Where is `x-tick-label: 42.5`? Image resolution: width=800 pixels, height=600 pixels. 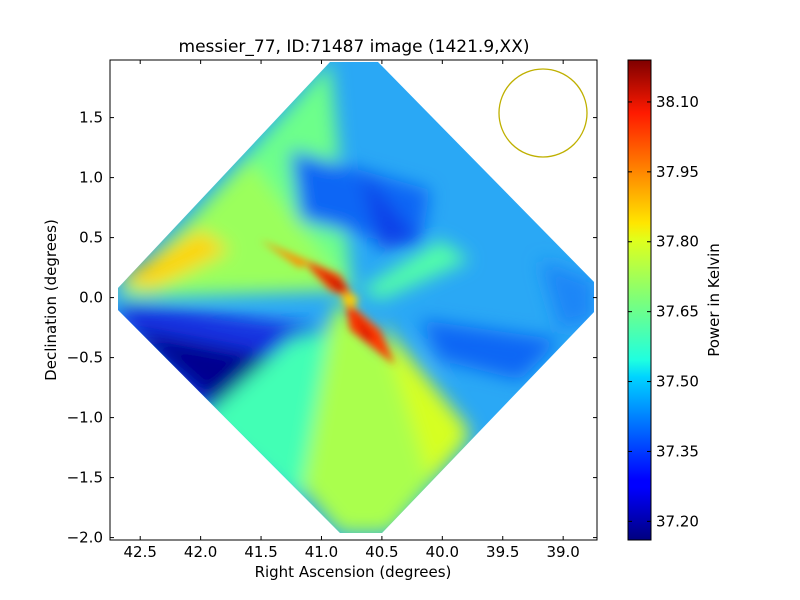
x-tick-label: 42.5 is located at coordinates (140, 552).